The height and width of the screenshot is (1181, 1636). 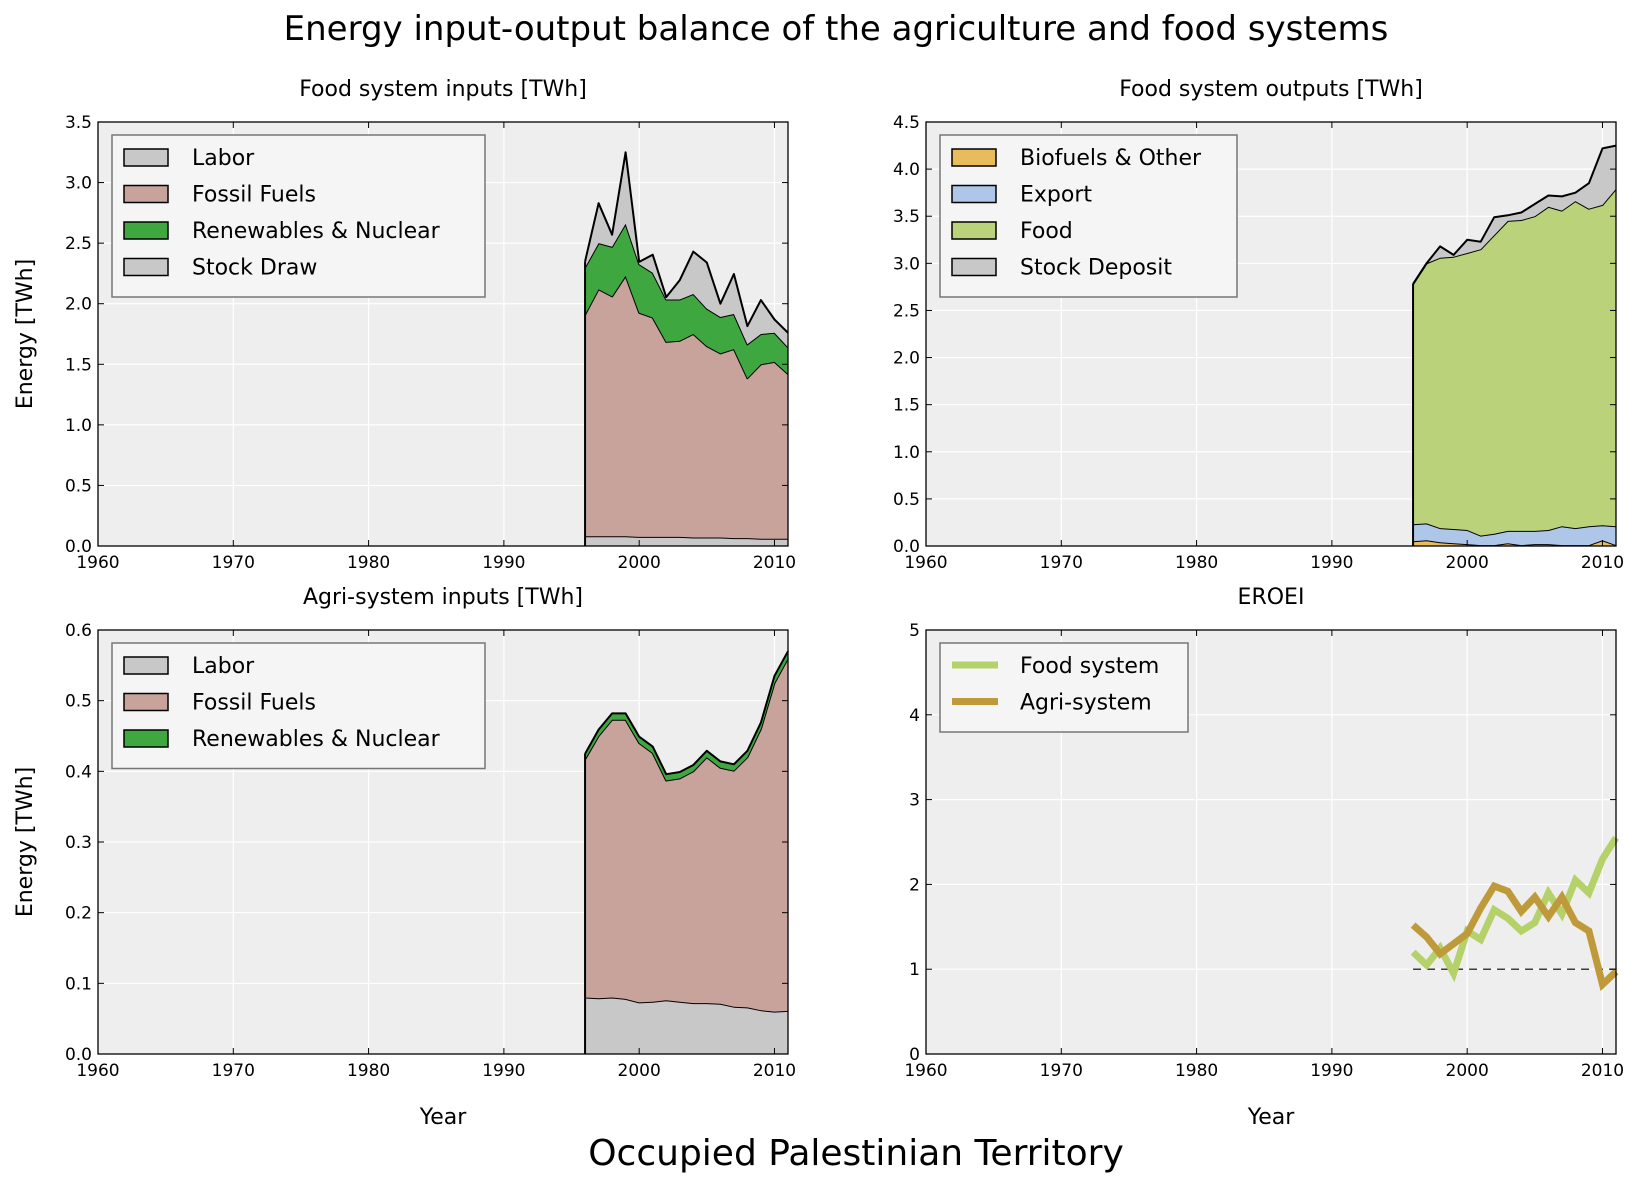 What do you see at coordinates (1331, 1071) in the screenshot?
I see `chart4-xtick-label: 1990` at bounding box center [1331, 1071].